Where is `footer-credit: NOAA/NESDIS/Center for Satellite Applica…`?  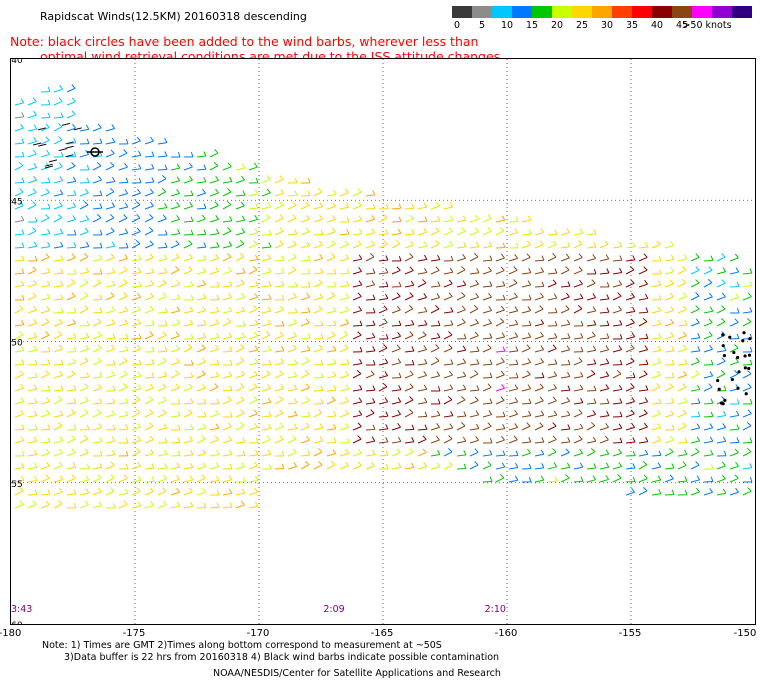
footer-credit: NOAA/NESDIS/Center for Satellite Applica… is located at coordinates (357, 673).